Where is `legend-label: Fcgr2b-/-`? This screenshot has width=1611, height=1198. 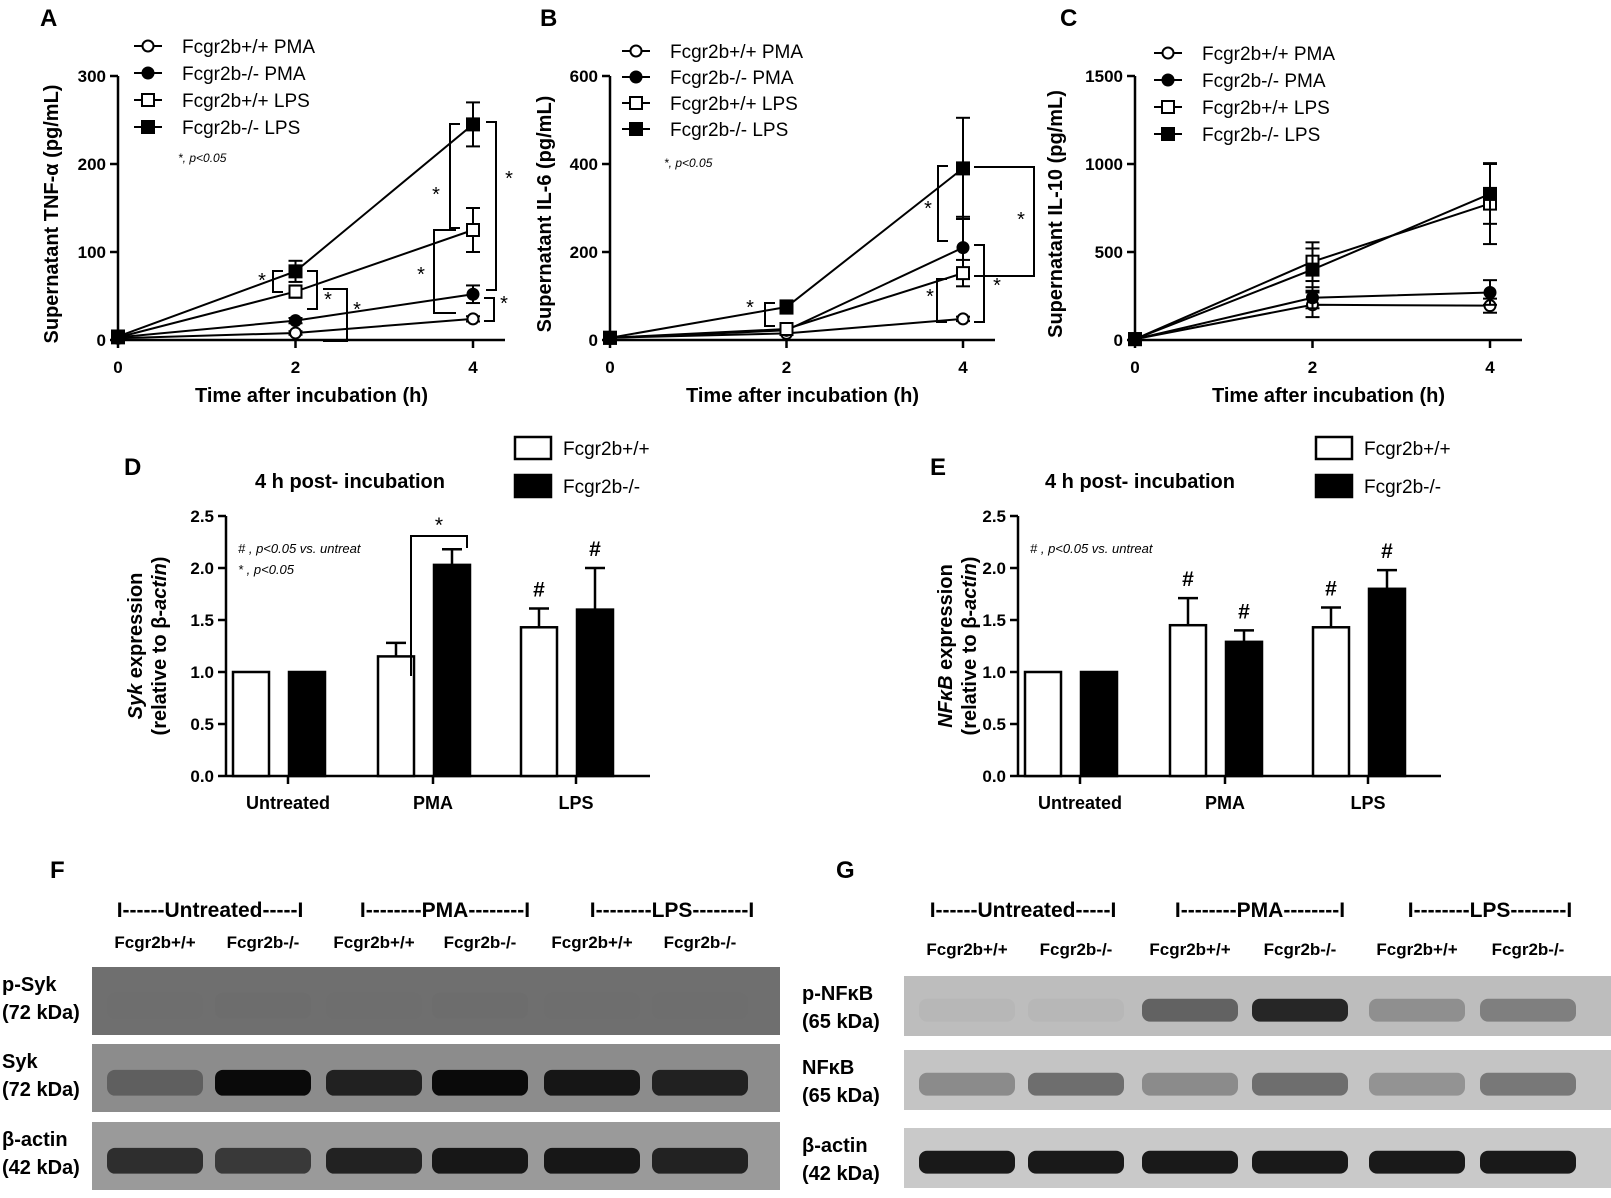
legend-label: Fcgr2b-/- is located at coordinates (601, 487).